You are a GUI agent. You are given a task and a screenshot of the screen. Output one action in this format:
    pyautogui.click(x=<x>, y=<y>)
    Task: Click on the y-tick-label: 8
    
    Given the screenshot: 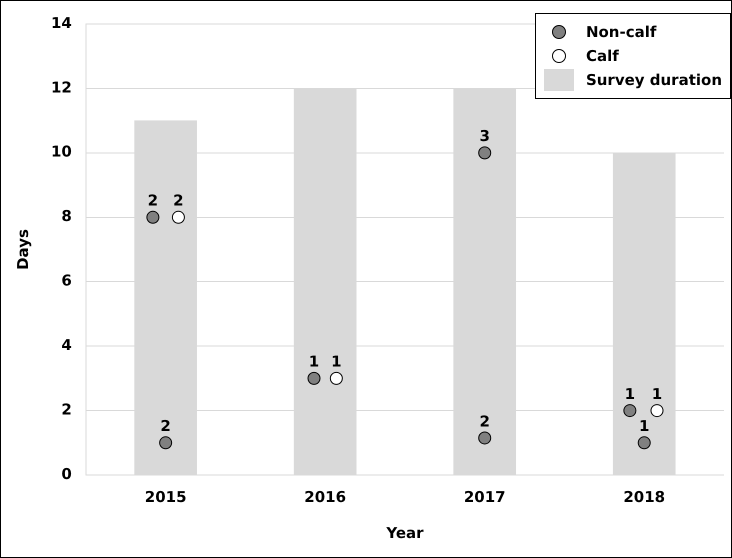 What is the action you would take?
    pyautogui.click(x=66, y=216)
    